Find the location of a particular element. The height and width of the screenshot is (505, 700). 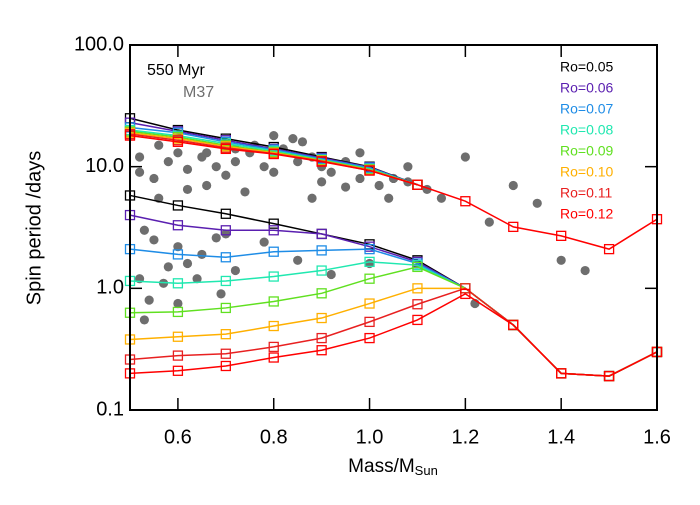

x-label-sub: Sun is located at coordinates (426, 470).